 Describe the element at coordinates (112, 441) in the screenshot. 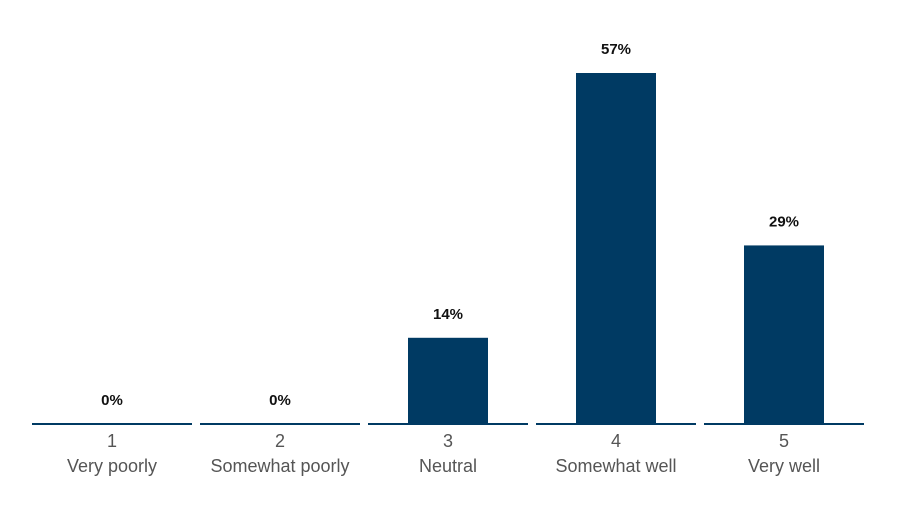

I see `x-tick-number: 1` at that location.